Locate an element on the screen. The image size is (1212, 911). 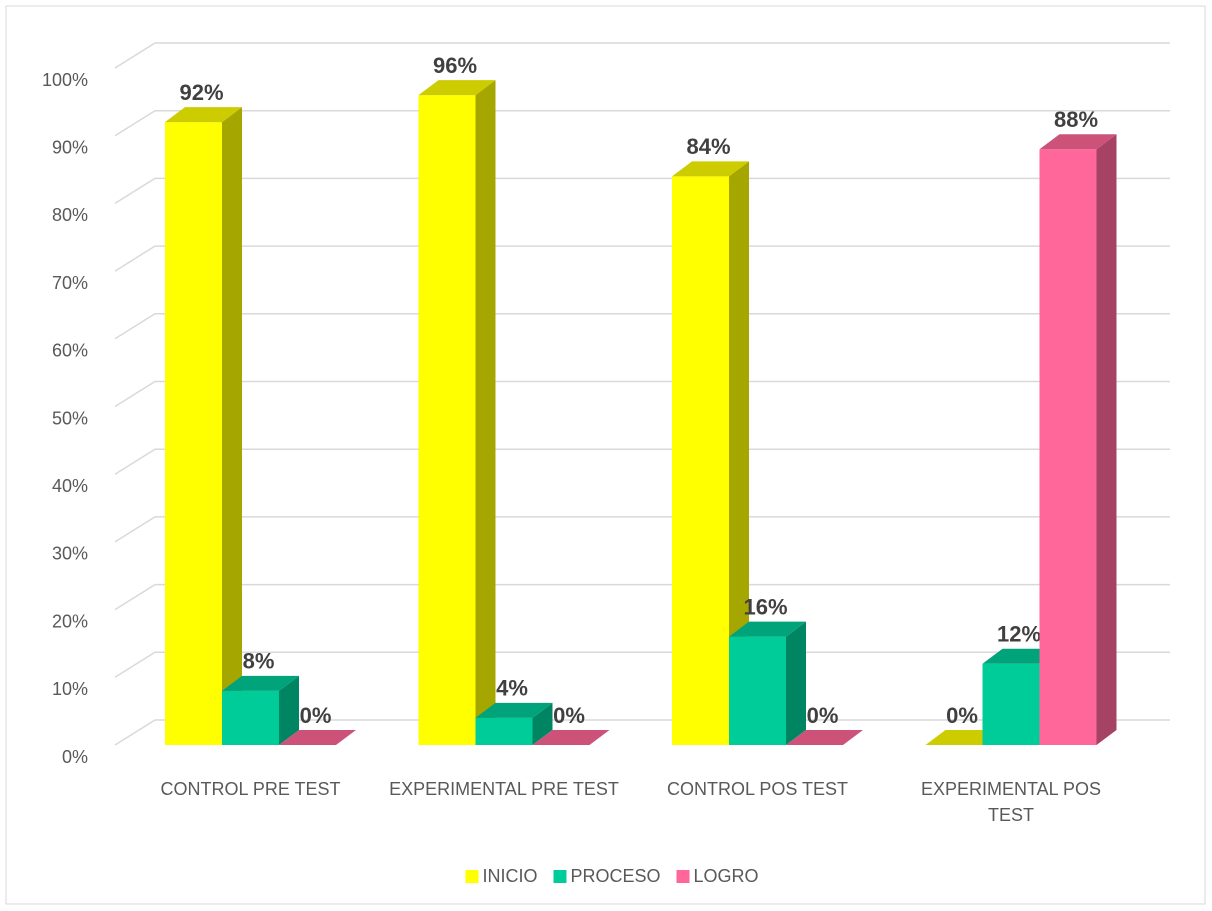
x-tick-label: CONTROL POS TEST is located at coordinates (757, 789).